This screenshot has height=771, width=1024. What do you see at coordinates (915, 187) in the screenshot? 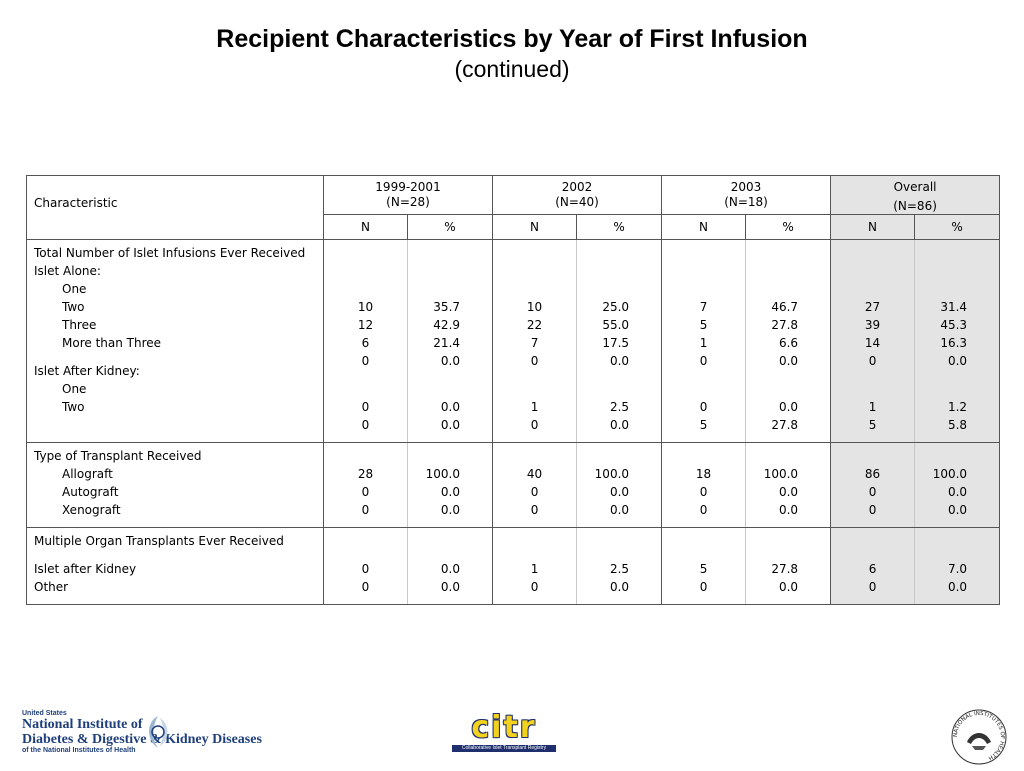
I see `group-label: Overall` at bounding box center [915, 187].